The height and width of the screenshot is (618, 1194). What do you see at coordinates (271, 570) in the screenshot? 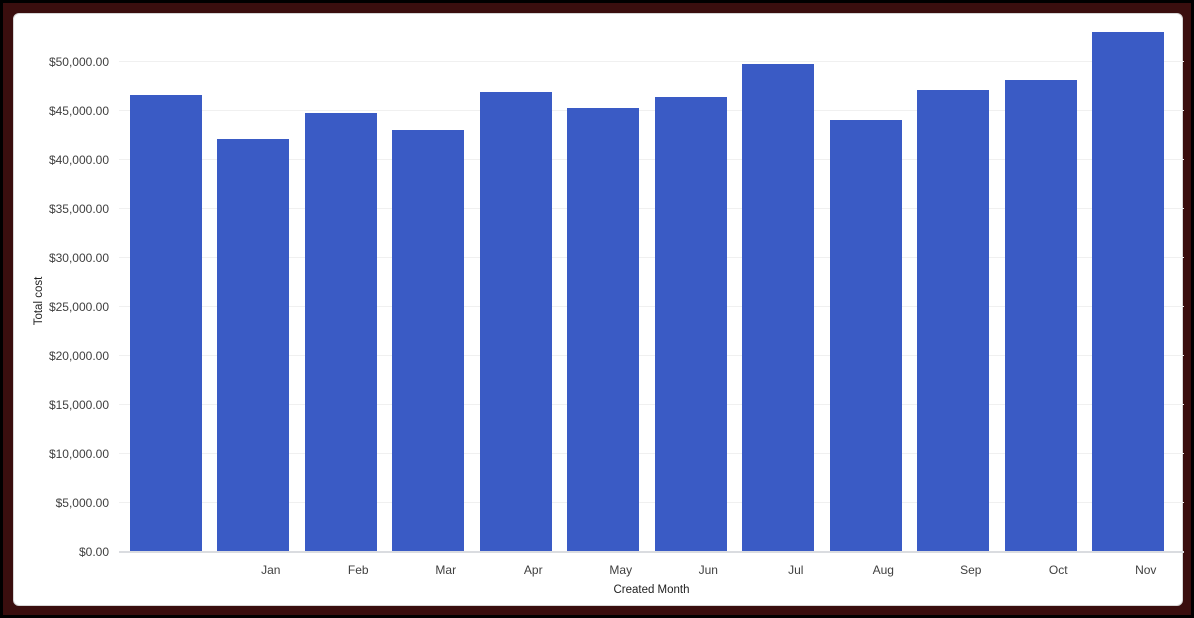
I see `x-tick-label: Jan` at bounding box center [271, 570].